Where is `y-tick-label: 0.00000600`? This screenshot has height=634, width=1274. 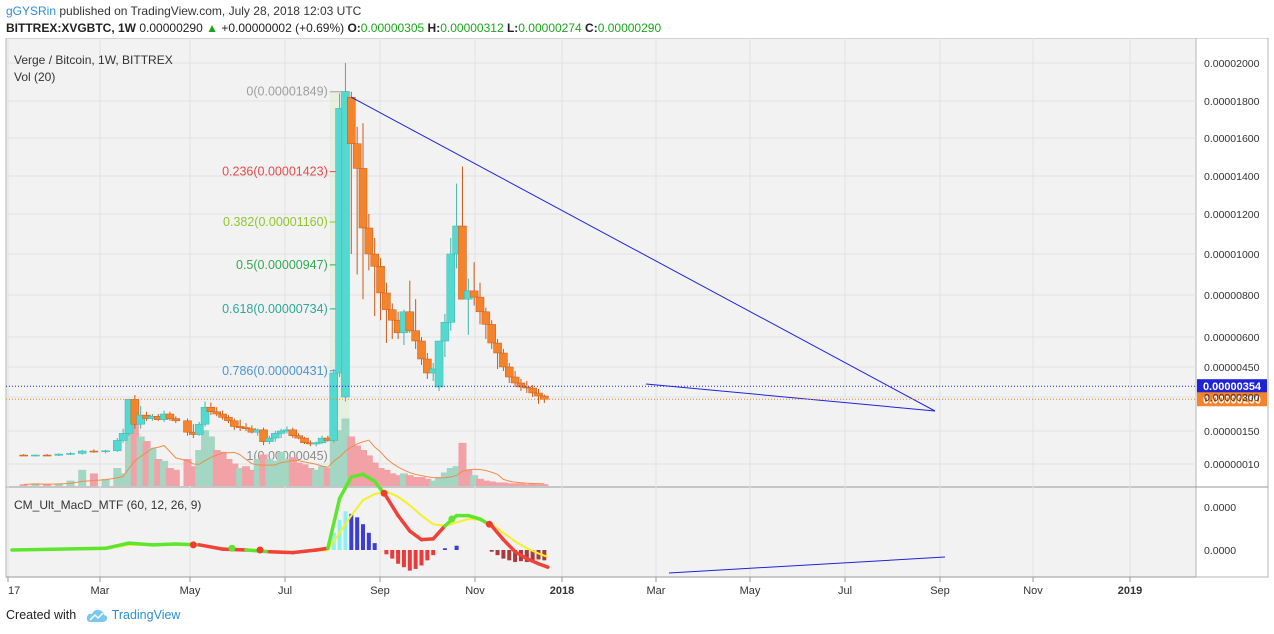 y-tick-label: 0.00000600 is located at coordinates (1232, 338).